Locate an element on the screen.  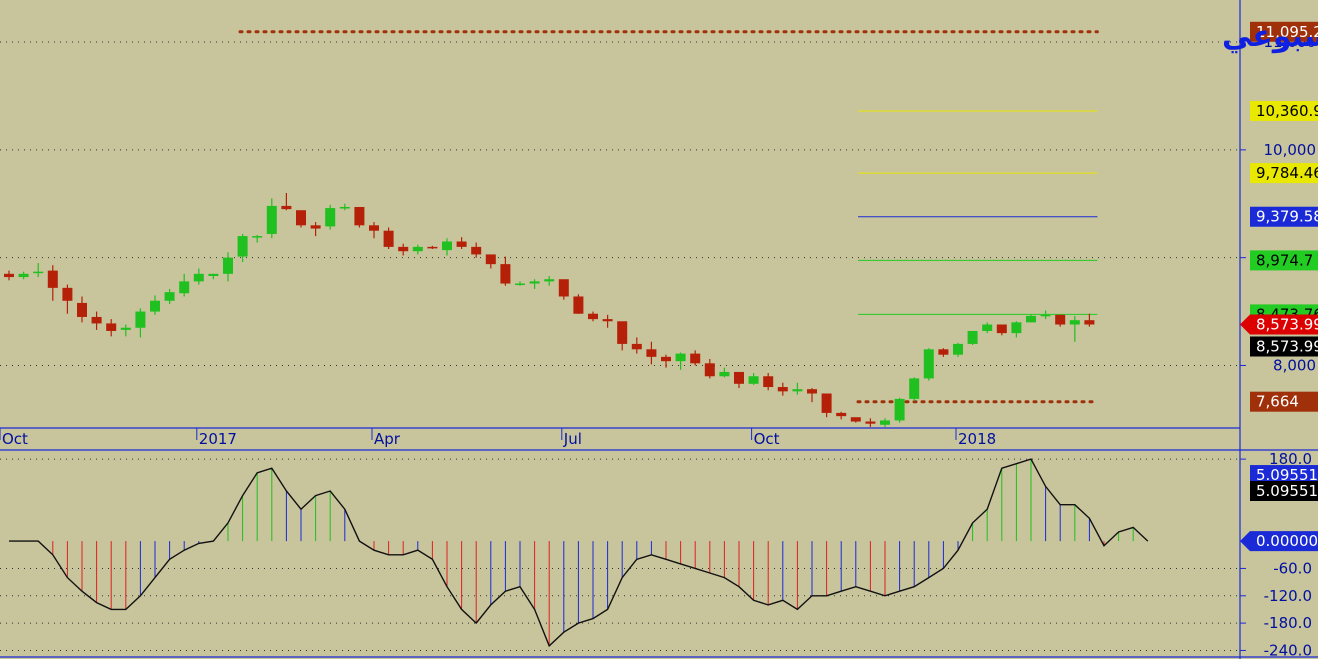
date-axis-labels: Oct 2017 Apr Jul Oct 2018 is located at coordinates (498, 438).